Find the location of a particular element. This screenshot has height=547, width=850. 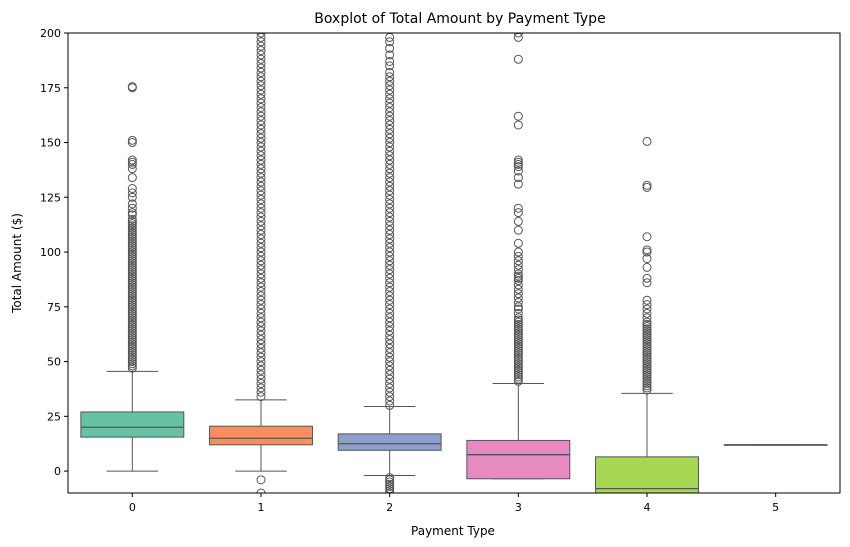

y-axis: 0 25 50 75 100 125 150 175 200 is located at coordinates (54, 252).